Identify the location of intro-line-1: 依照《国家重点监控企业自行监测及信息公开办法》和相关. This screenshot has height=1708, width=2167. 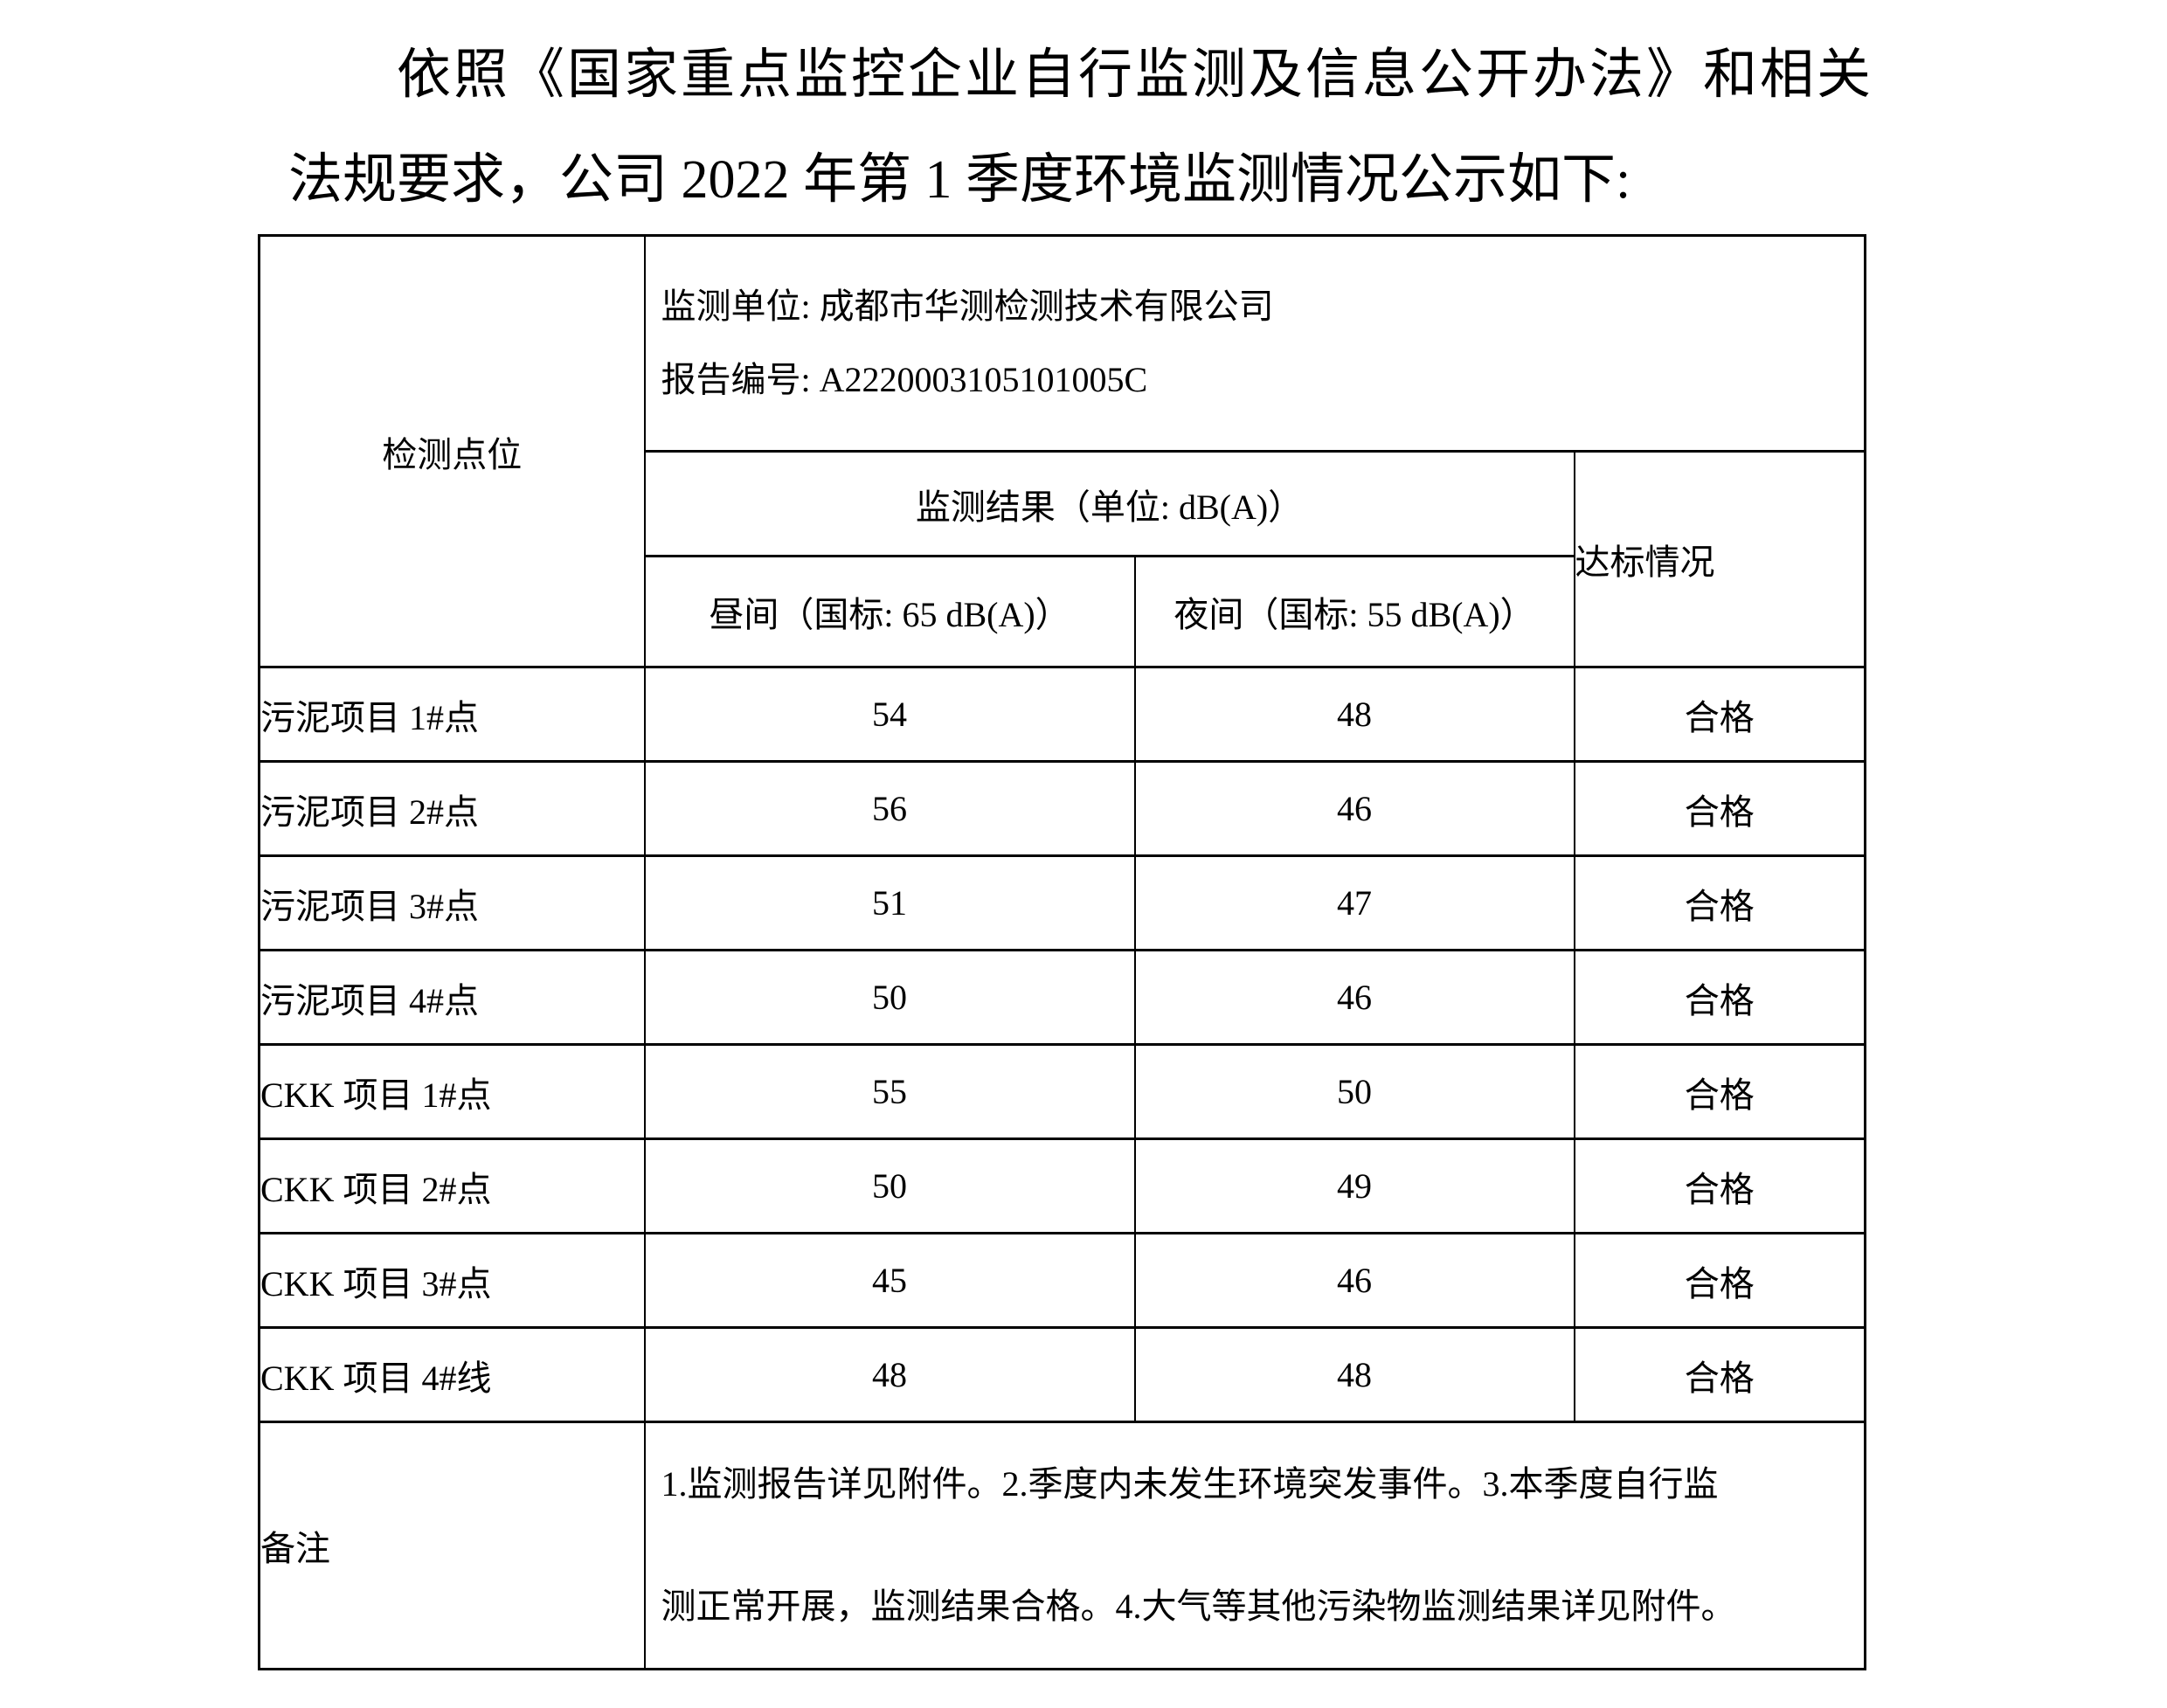
(1135, 75).